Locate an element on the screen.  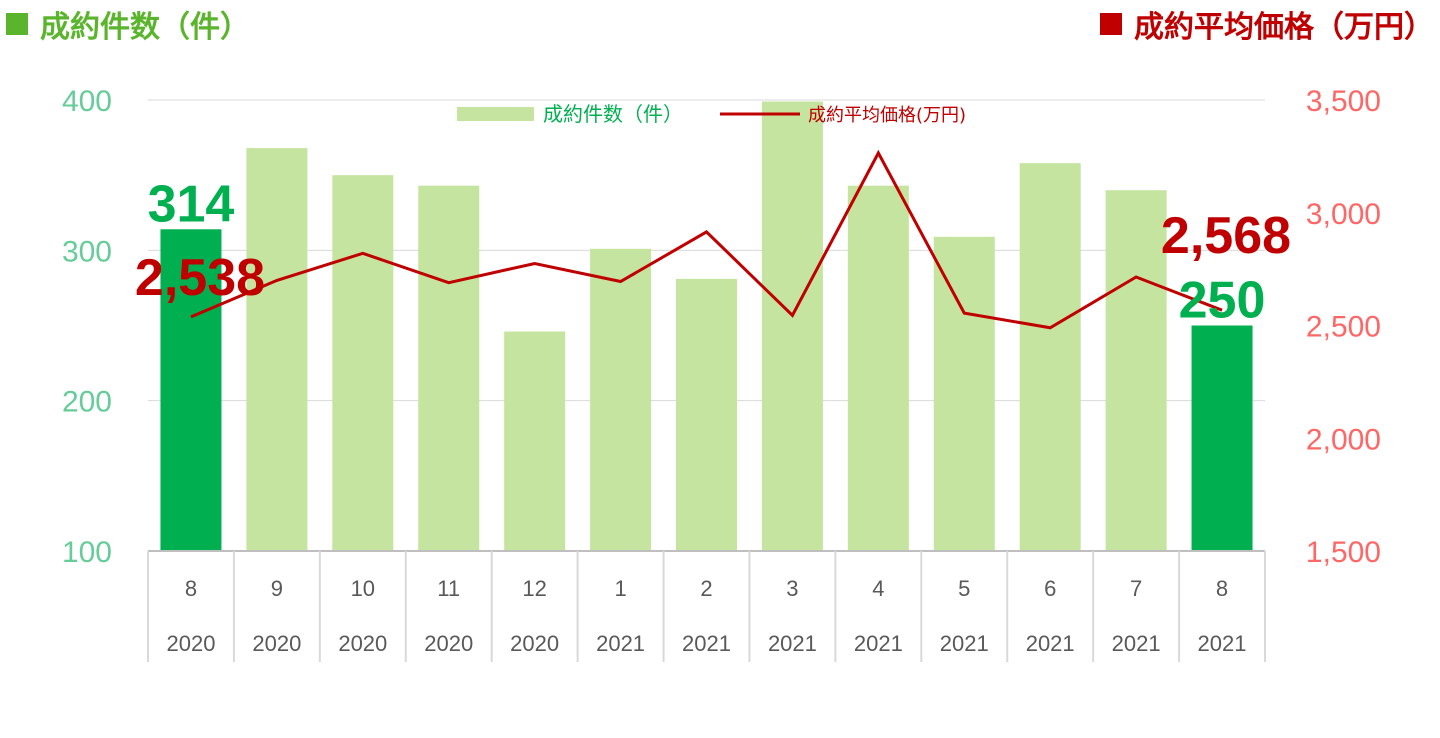
left-tick-label: 100 is located at coordinates (87, 552).